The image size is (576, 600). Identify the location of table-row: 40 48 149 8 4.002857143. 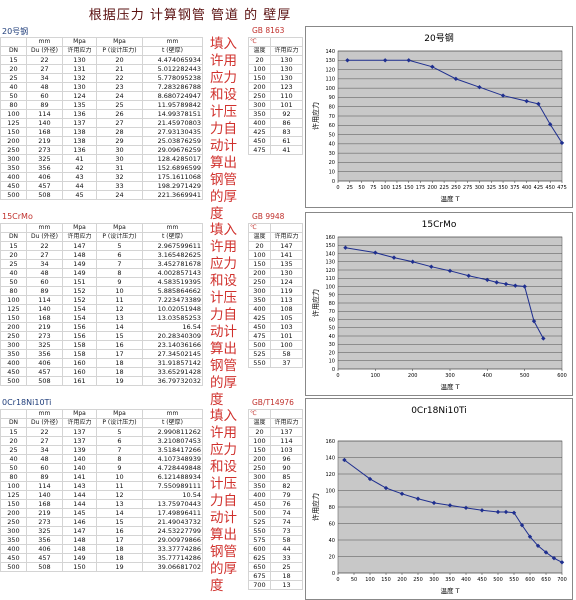
(101, 273).